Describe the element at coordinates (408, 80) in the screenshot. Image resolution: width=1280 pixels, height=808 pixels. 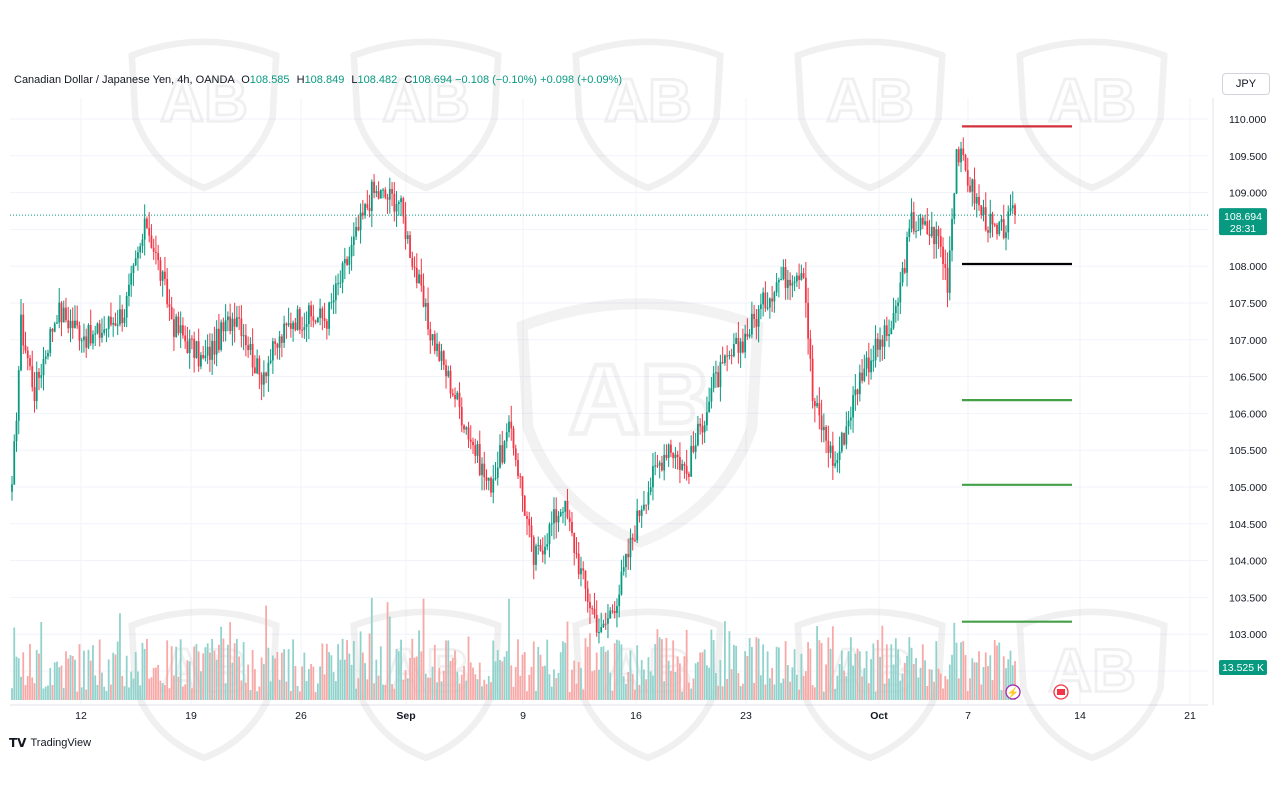
I see `close-label: C` at that location.